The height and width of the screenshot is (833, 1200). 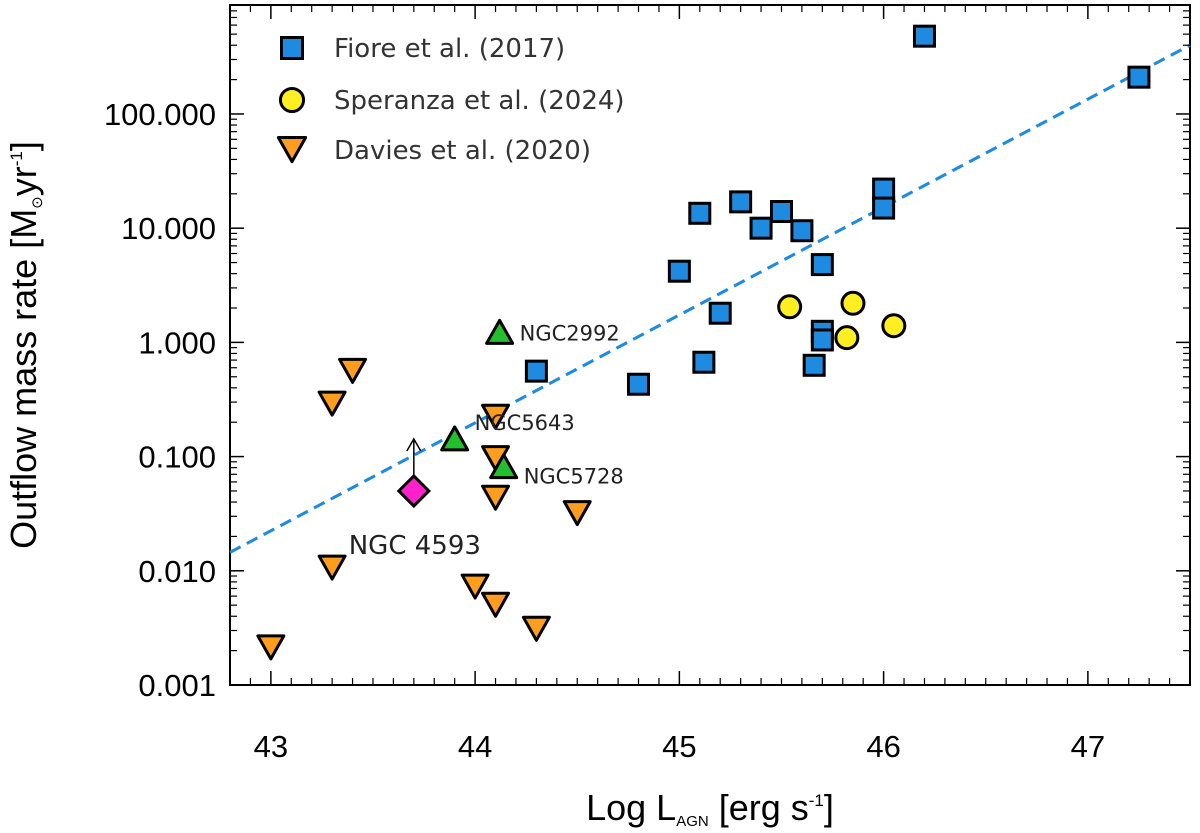 I want to click on legend-triangle-down-marker, so click(x=292, y=150).